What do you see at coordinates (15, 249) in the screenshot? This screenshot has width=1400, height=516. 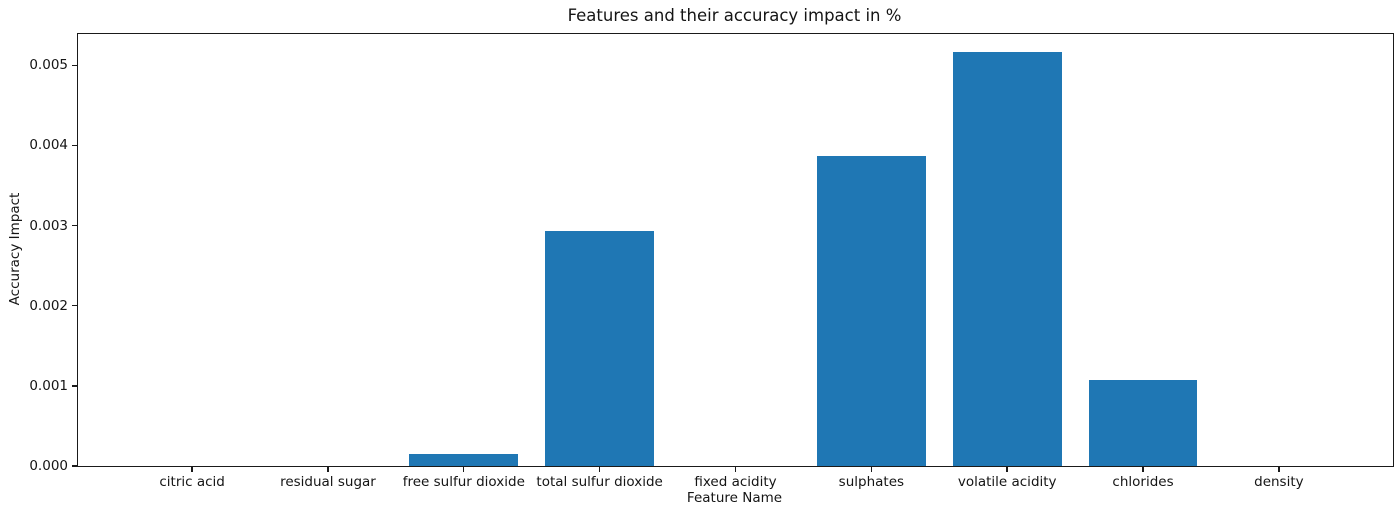 I see `y-axis-label: Accuracy Impact` at bounding box center [15, 249].